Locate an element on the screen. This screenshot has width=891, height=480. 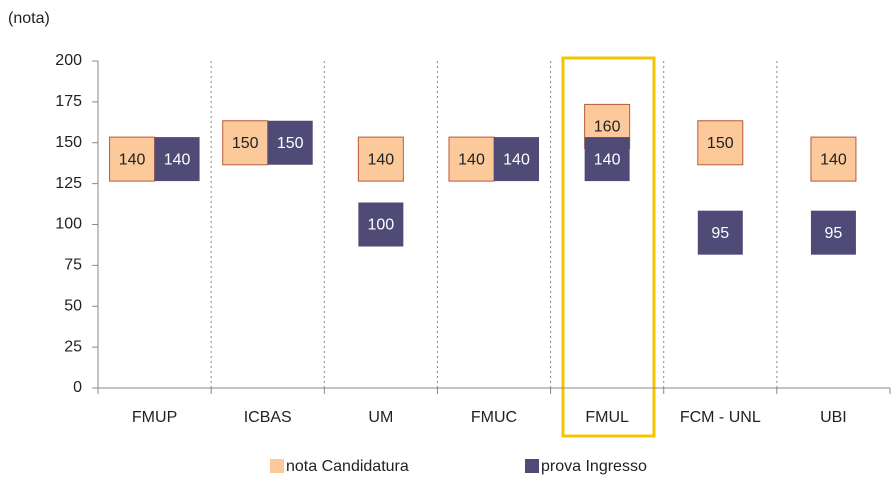
highlight-frame is located at coordinates (608, 247).